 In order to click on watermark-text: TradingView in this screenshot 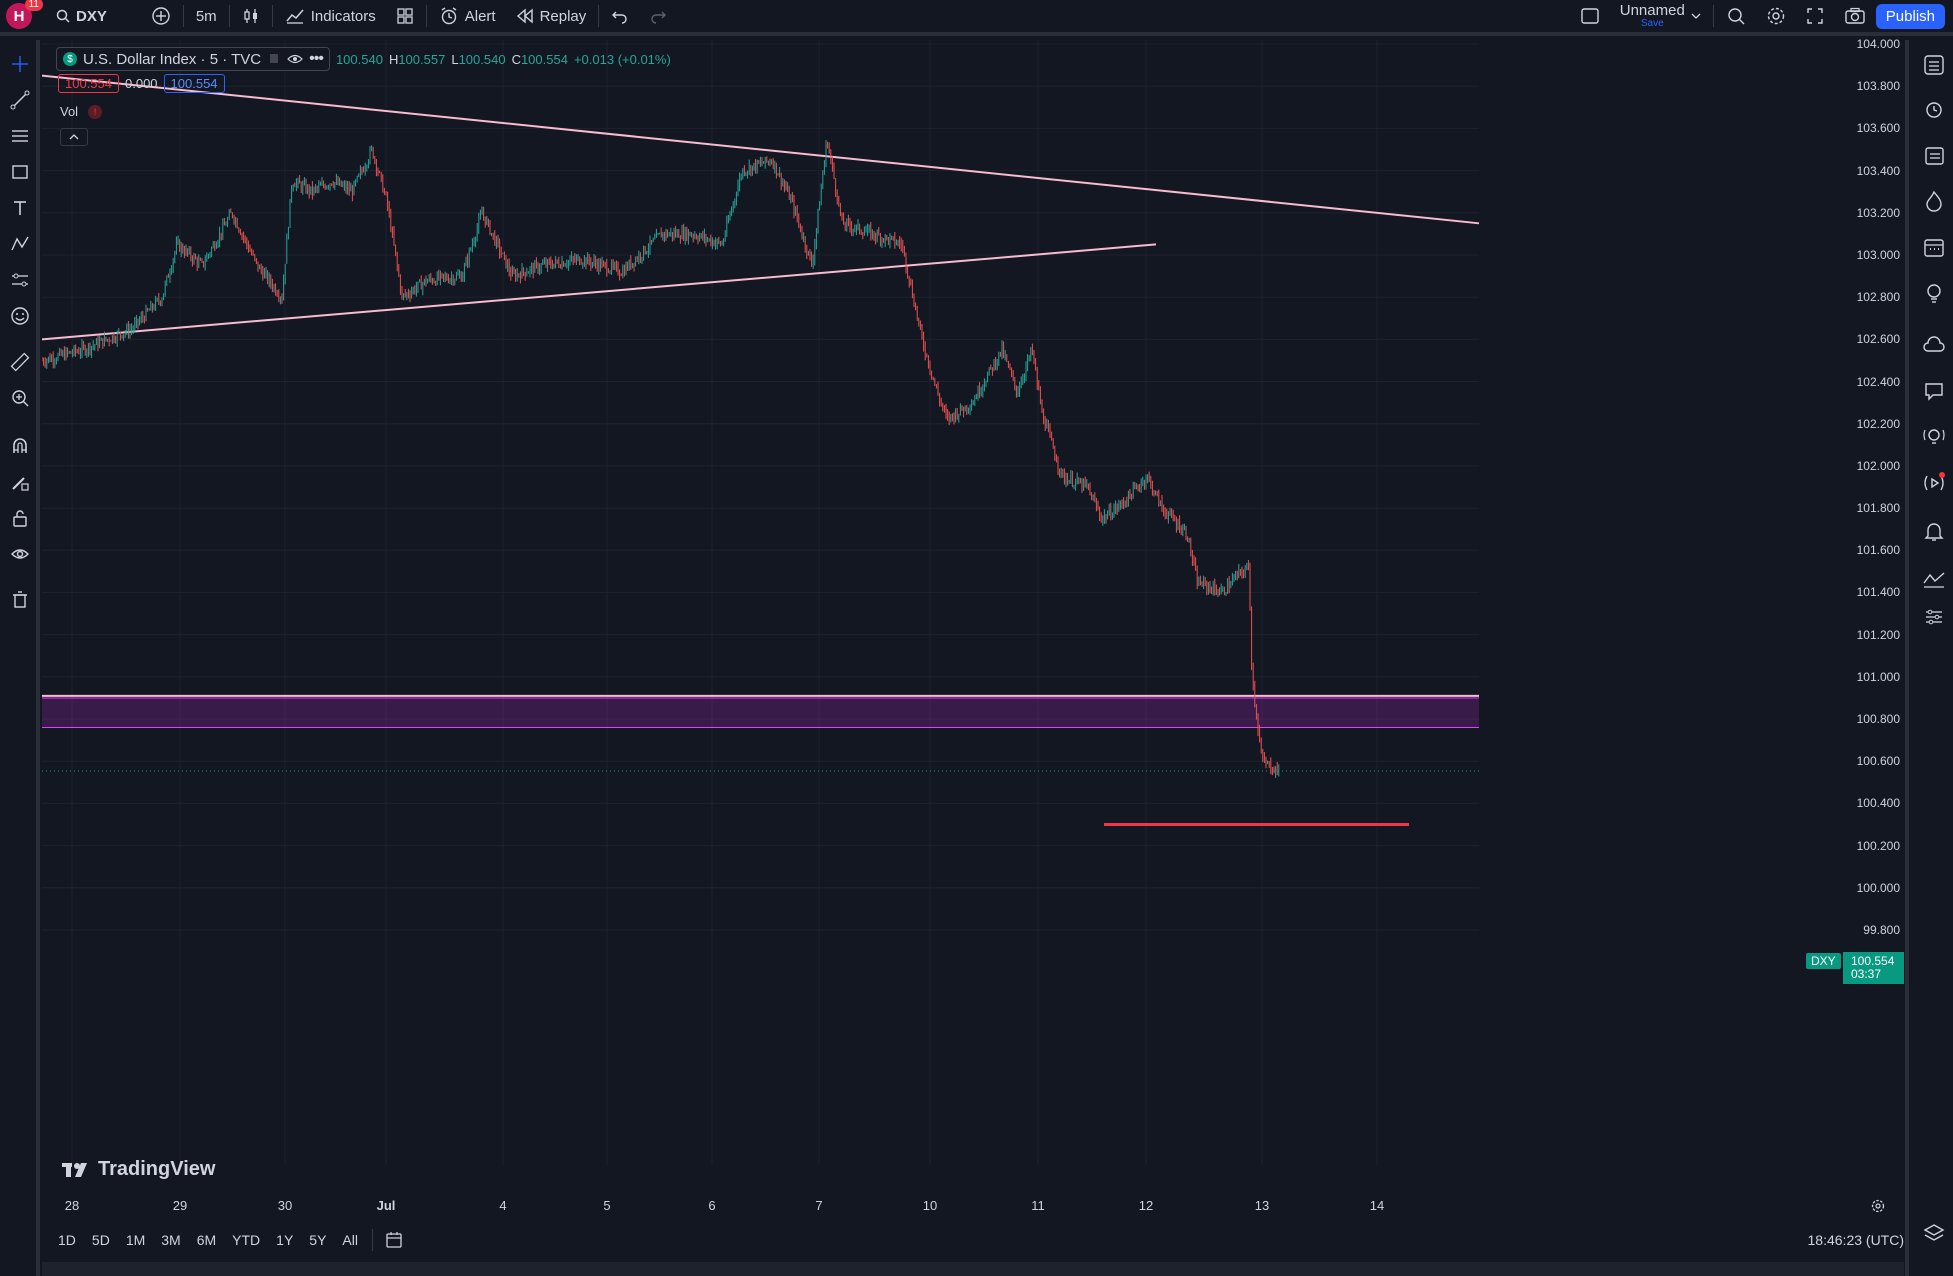, I will do `click(157, 1169)`.